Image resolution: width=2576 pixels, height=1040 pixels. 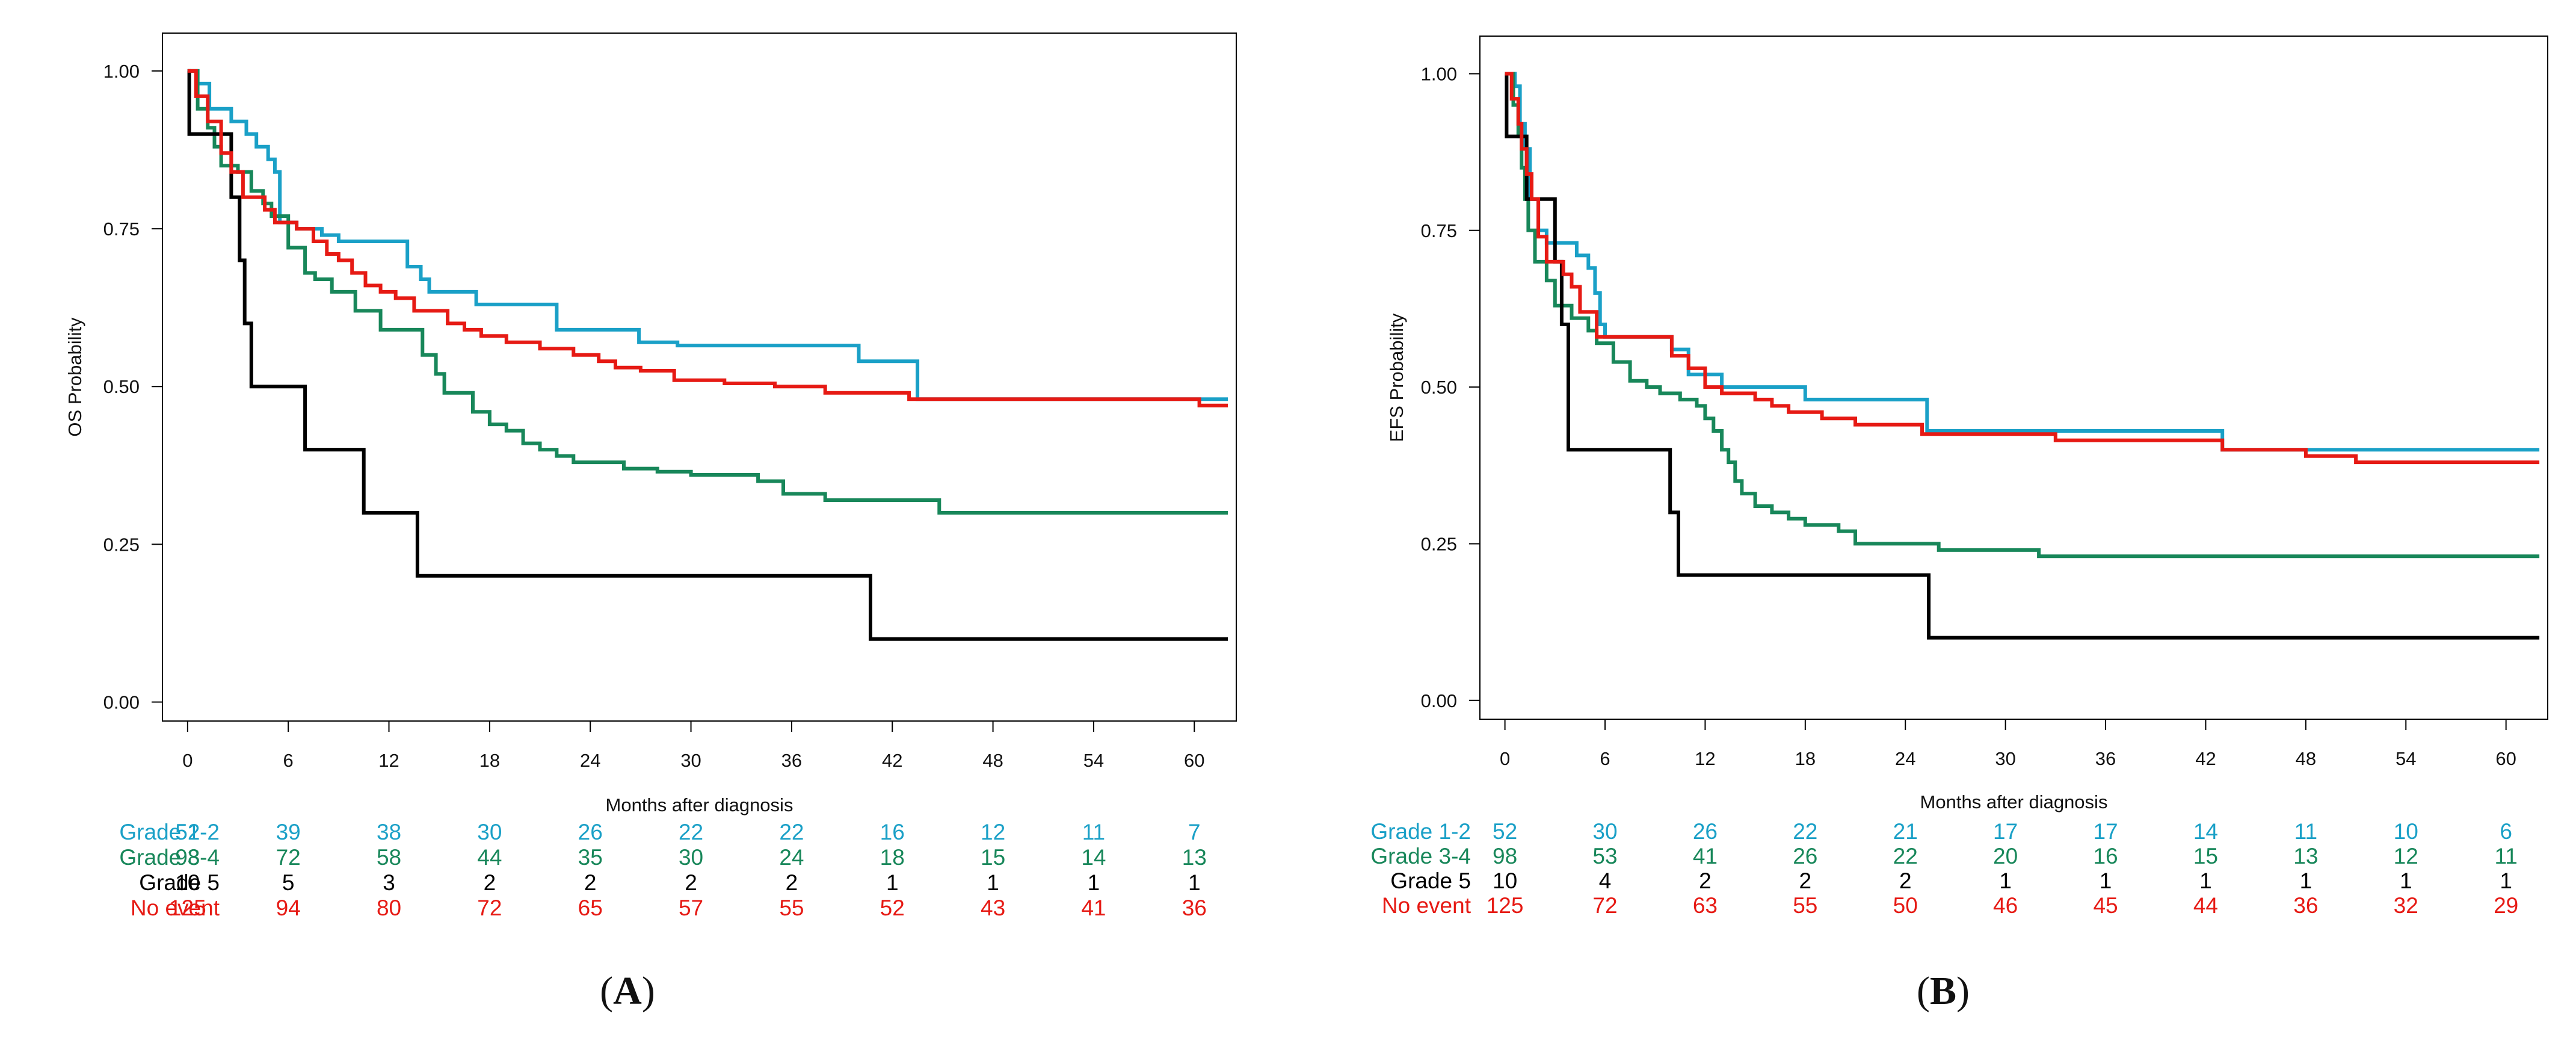 What do you see at coordinates (1439, 230) in the screenshot?
I see `panel-b-y-tick-label: 0.75` at bounding box center [1439, 230].